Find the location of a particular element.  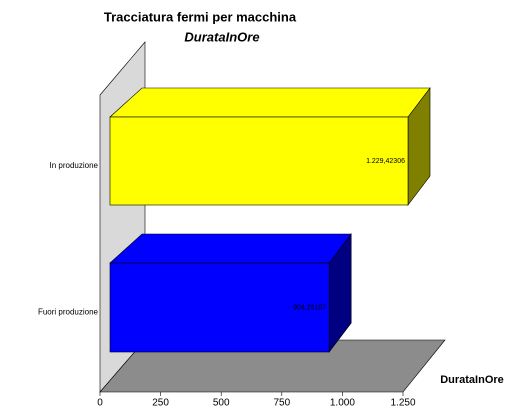

x-tick-label: 750 is located at coordinates (281, 403).